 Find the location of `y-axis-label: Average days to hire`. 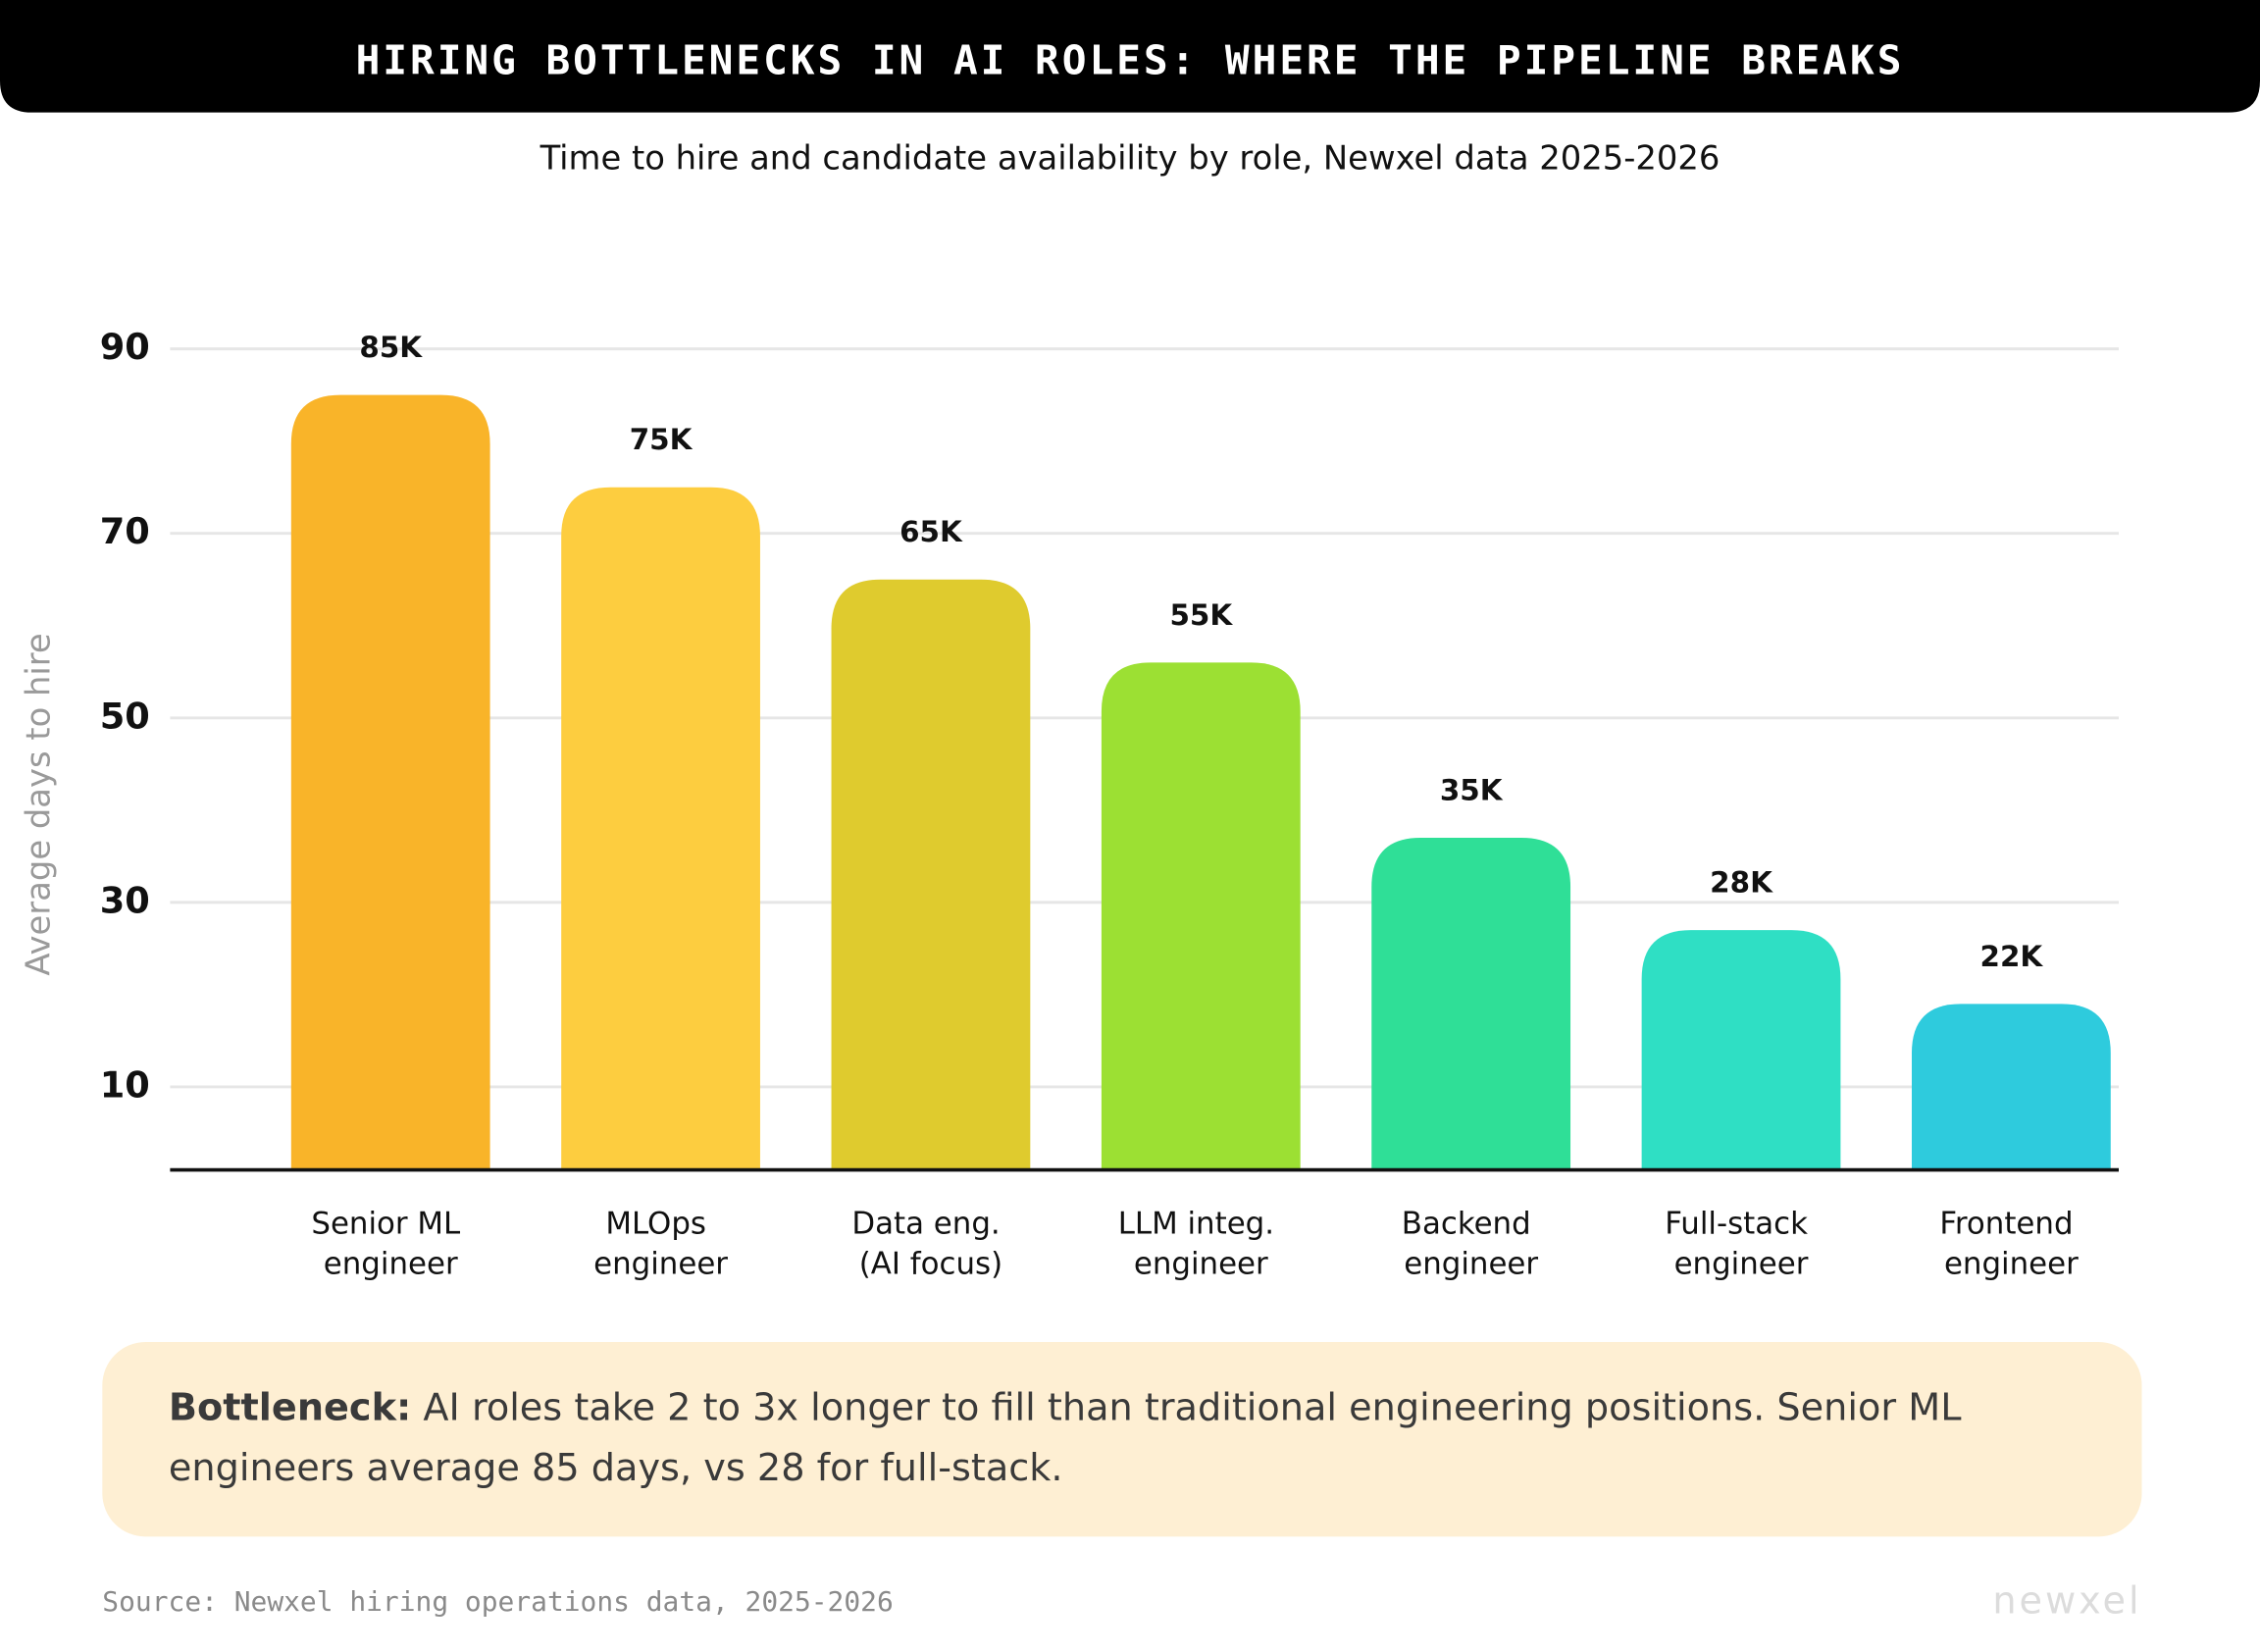

y-axis-label: Average days to hire is located at coordinates (39, 804).